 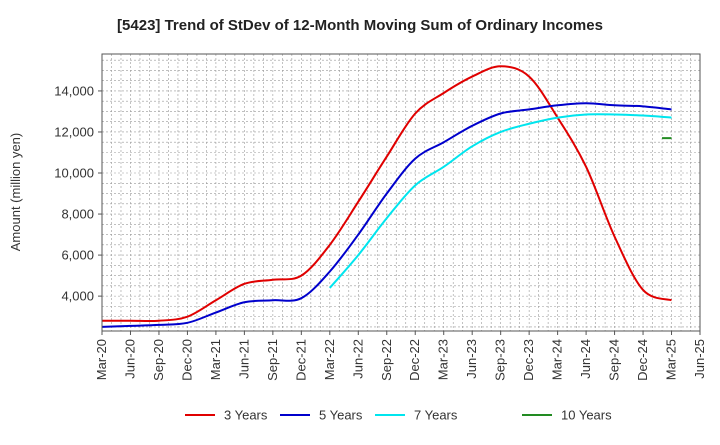 I want to click on x-tick-label: Dec-22, so click(x=414, y=360).